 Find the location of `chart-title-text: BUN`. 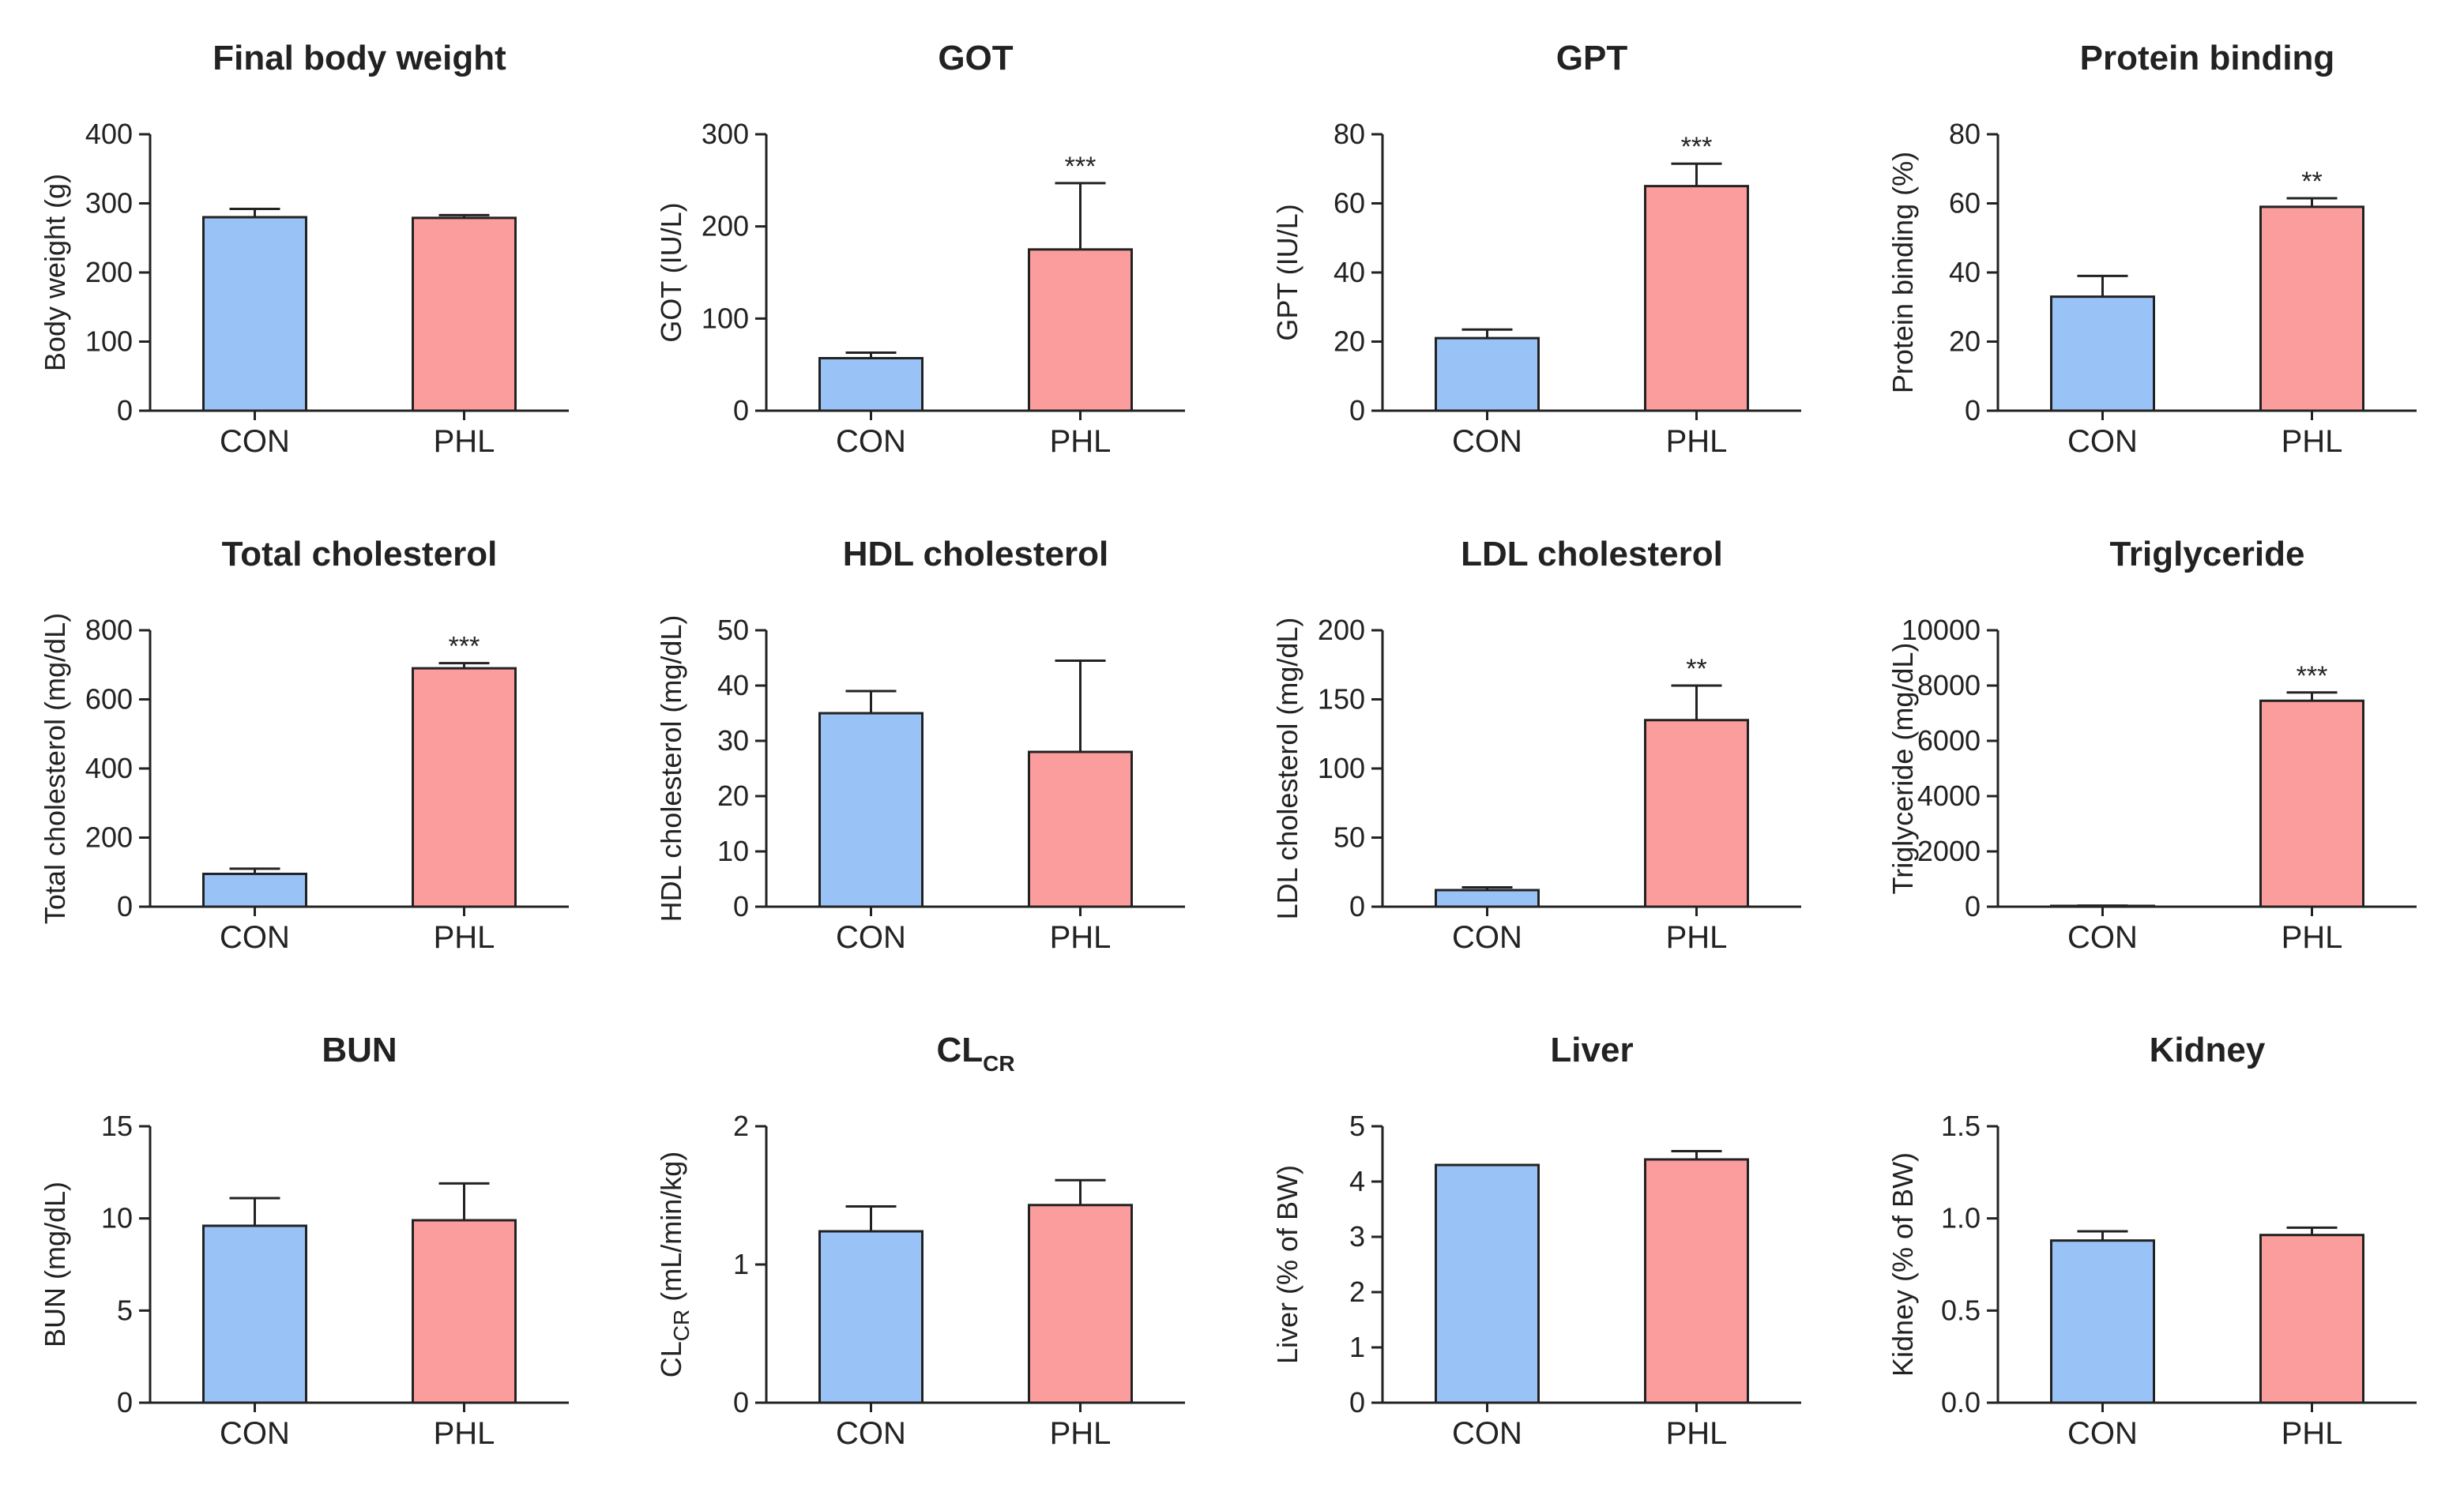

chart-title-text: BUN is located at coordinates (359, 1050).